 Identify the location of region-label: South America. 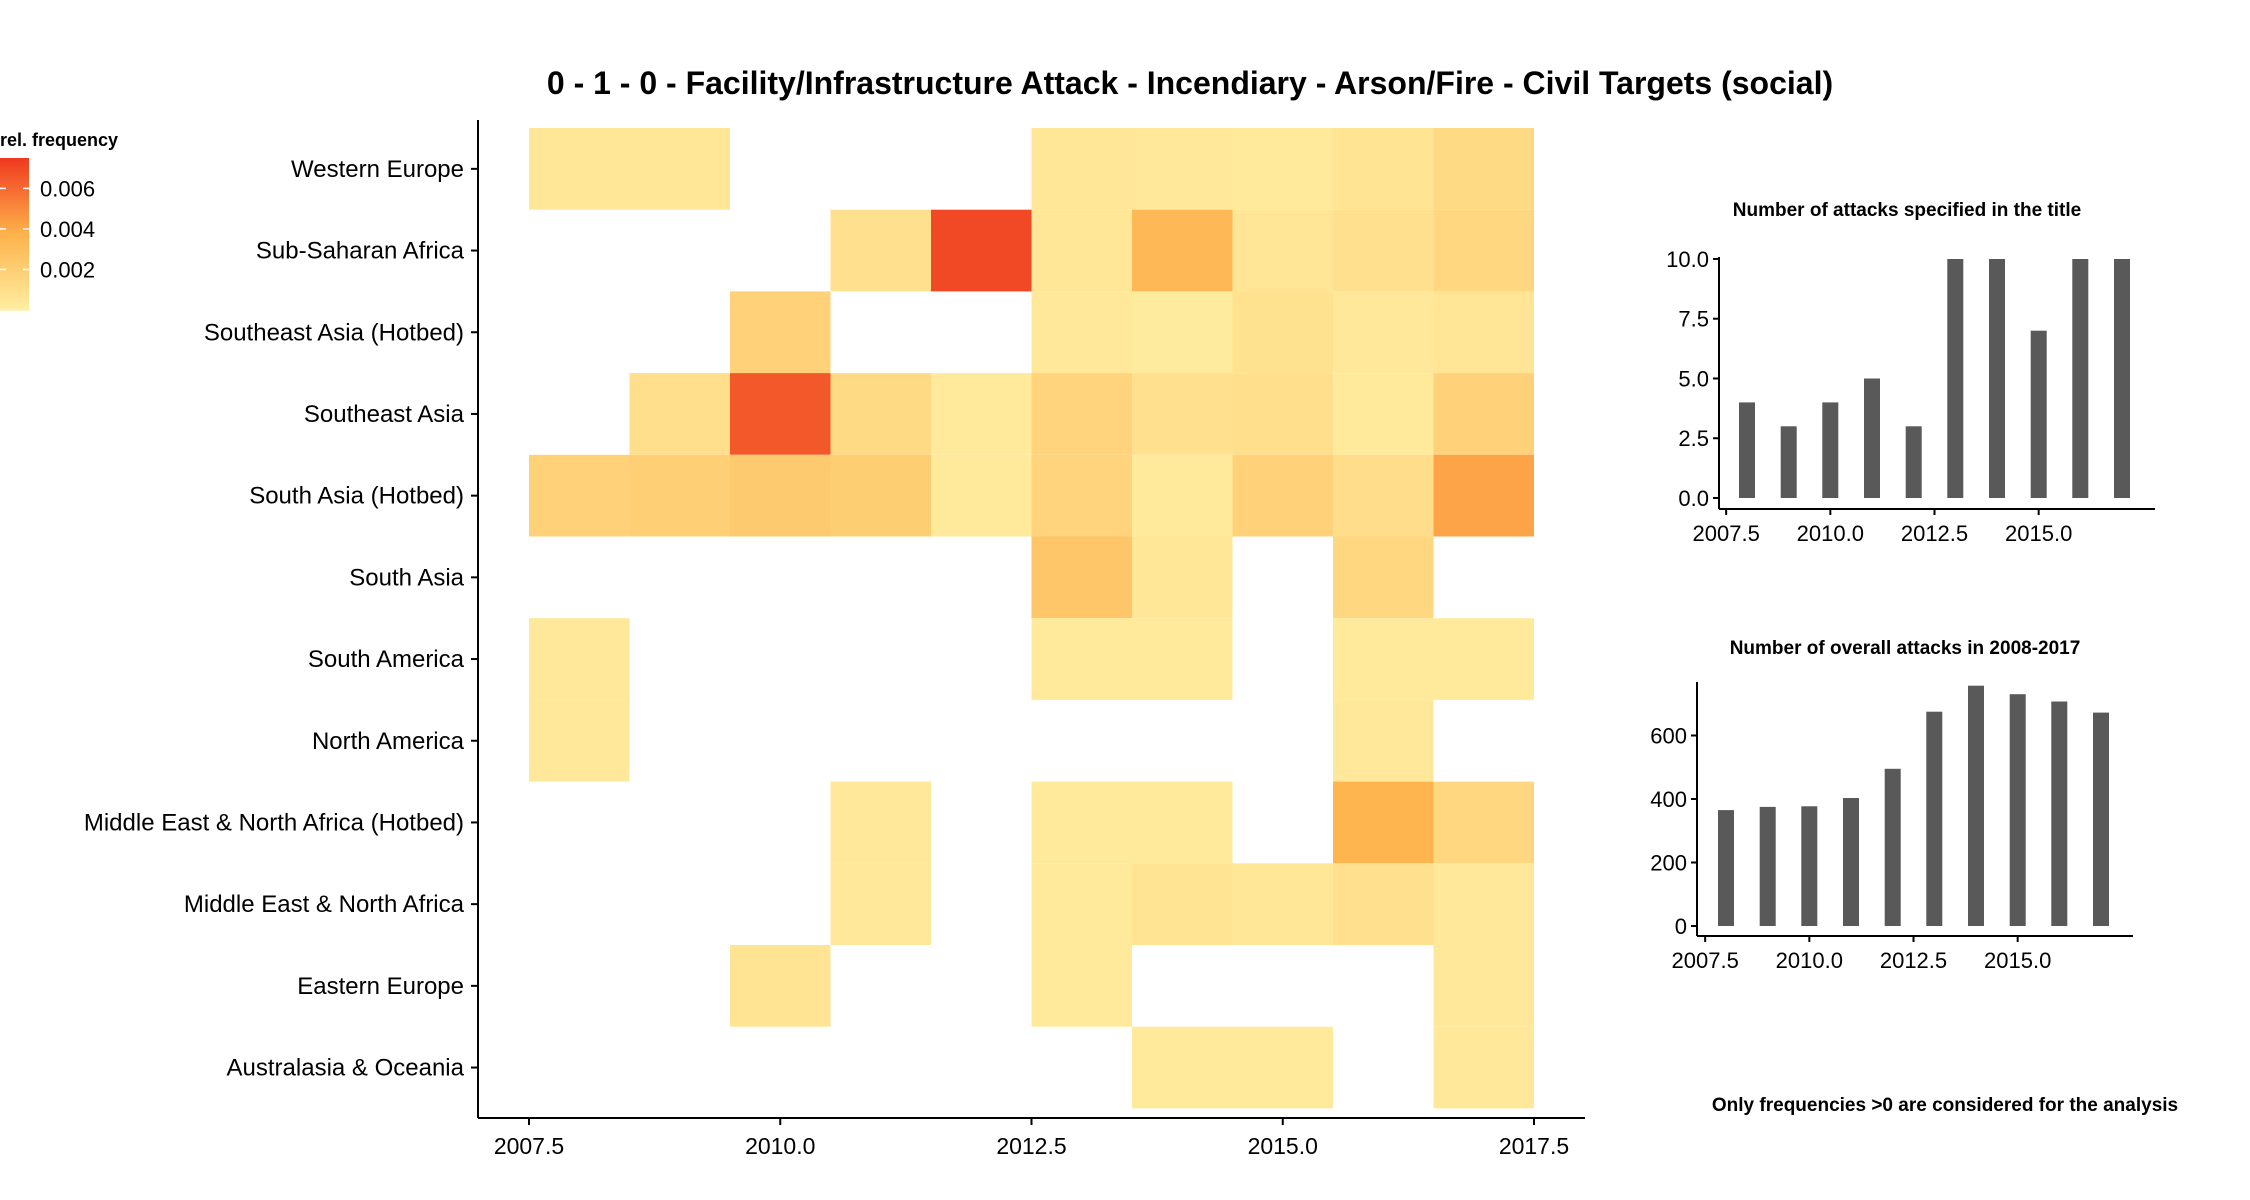
(386, 659).